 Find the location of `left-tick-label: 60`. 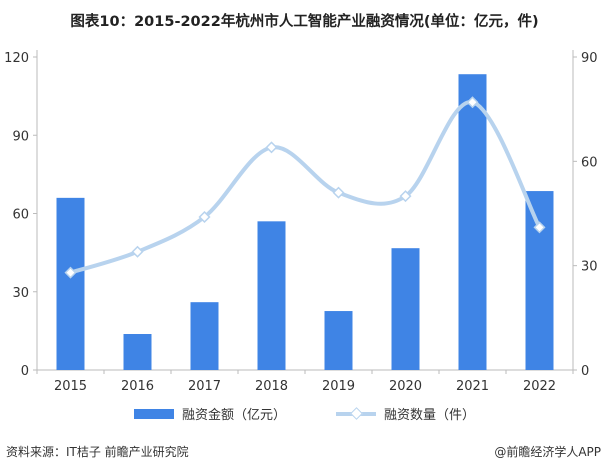

left-tick-label: 60 is located at coordinates (20, 215).